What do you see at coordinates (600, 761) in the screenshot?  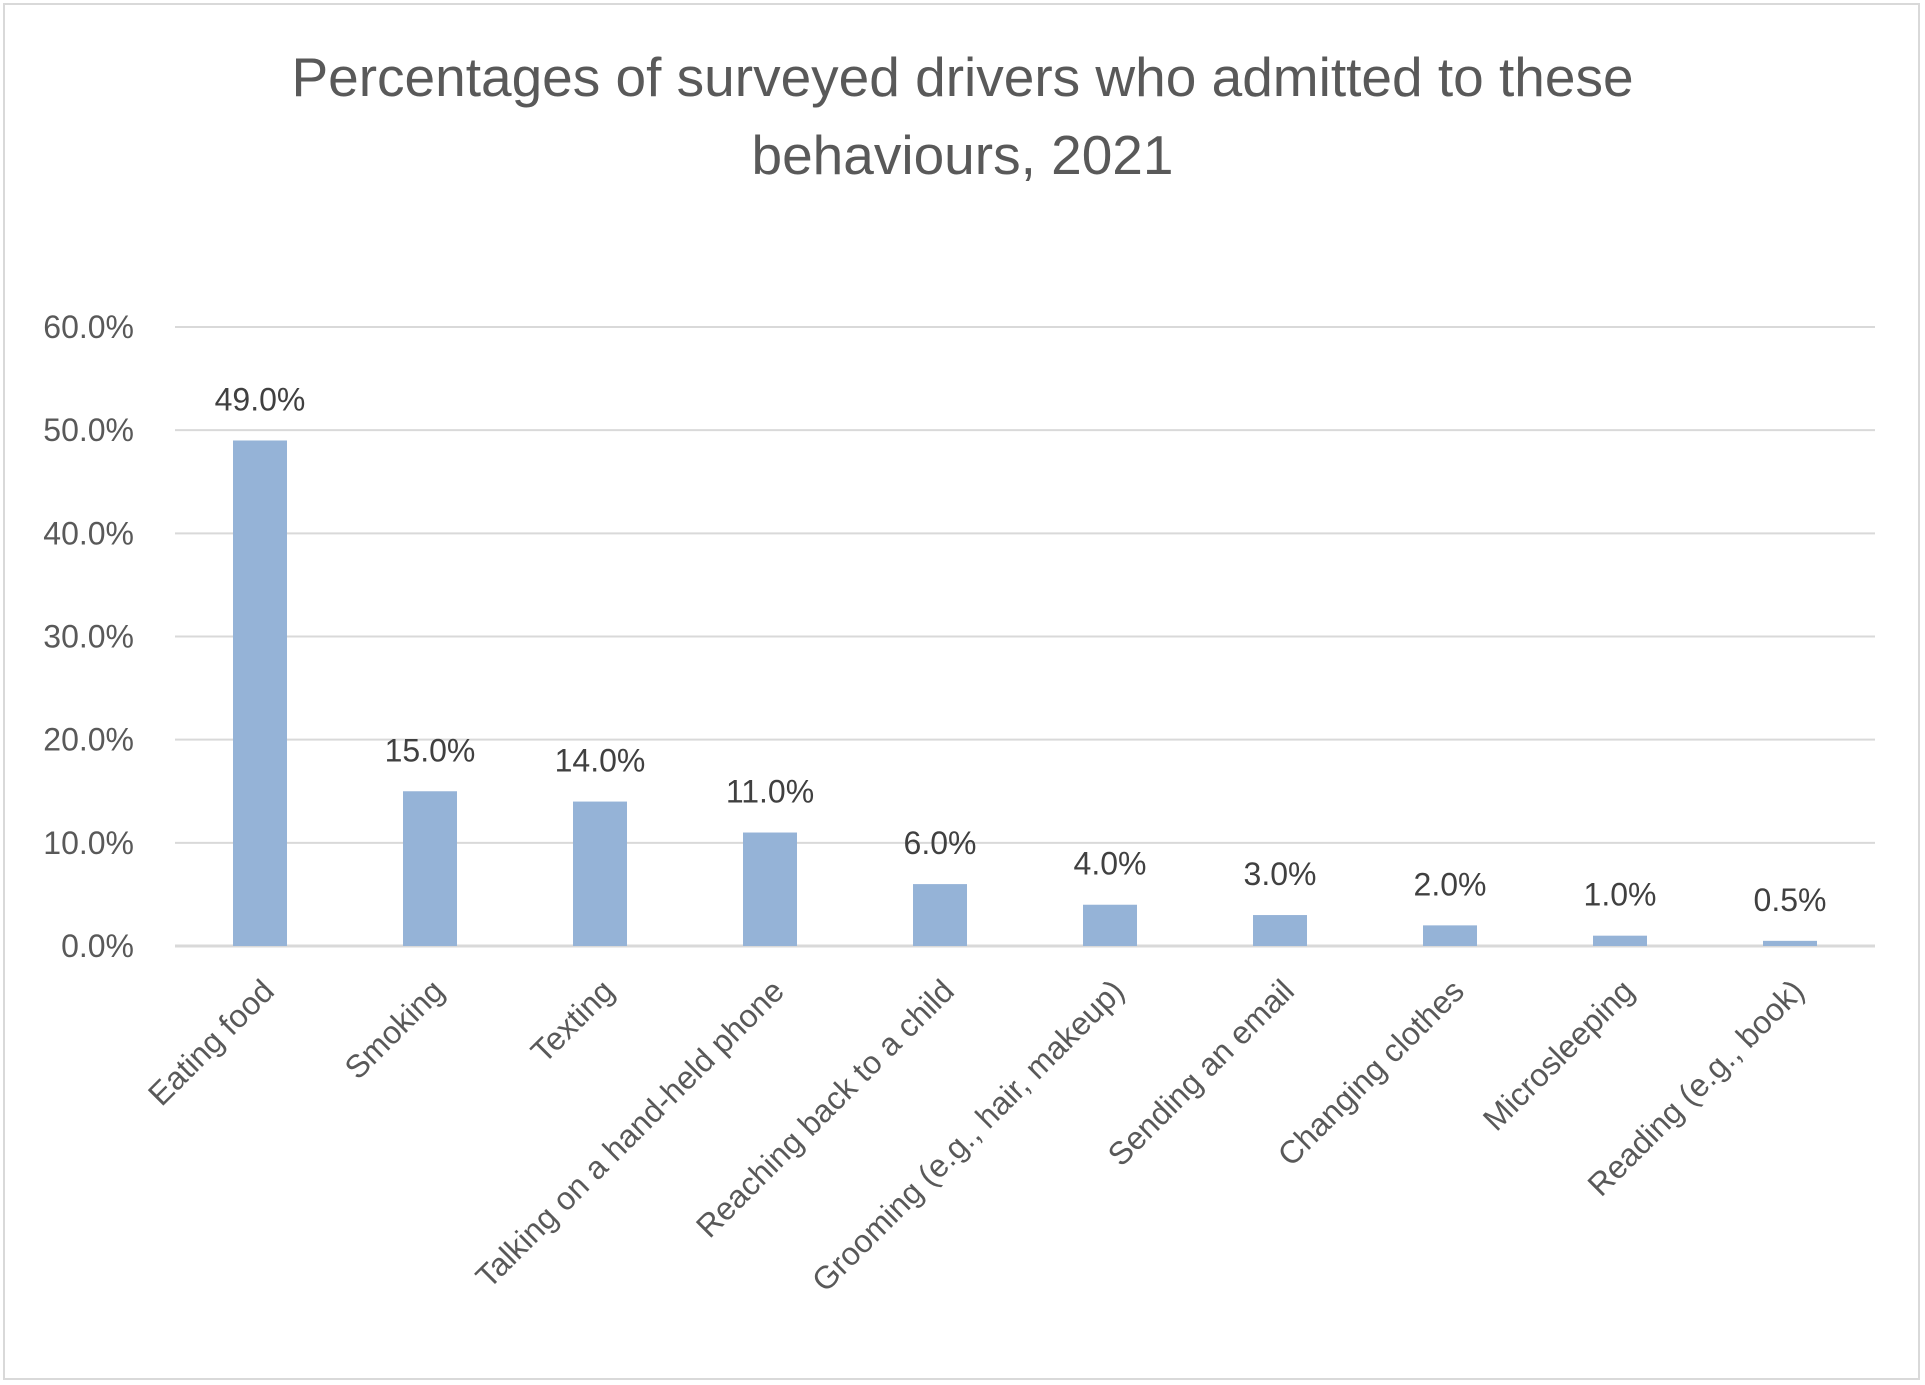 I see `data-label: 14.0%` at bounding box center [600, 761].